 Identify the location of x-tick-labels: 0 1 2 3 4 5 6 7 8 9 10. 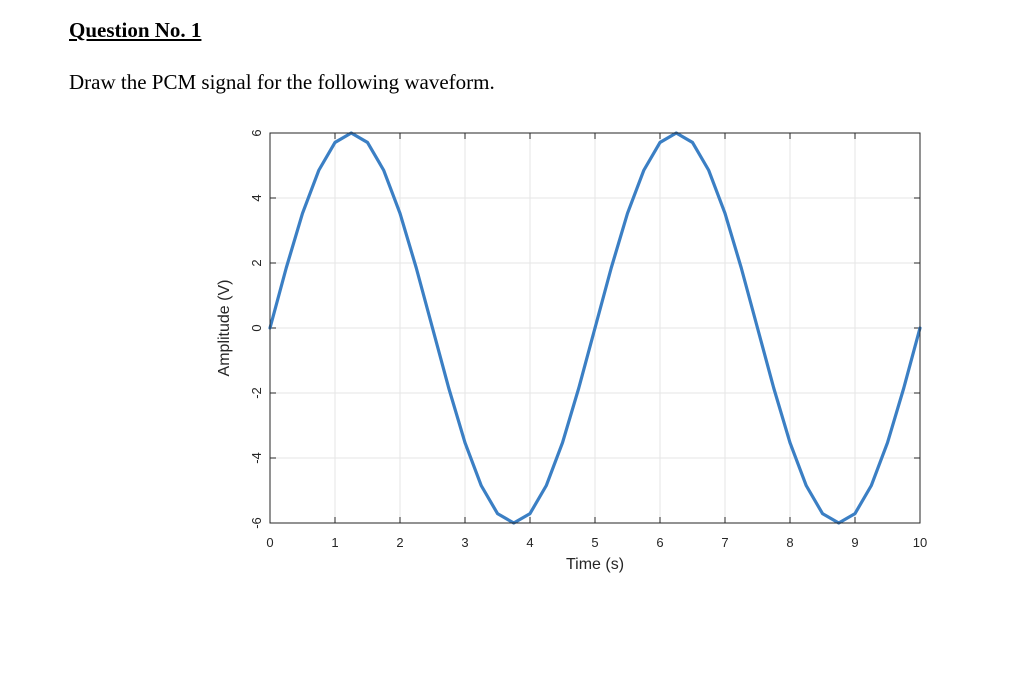
(596, 542).